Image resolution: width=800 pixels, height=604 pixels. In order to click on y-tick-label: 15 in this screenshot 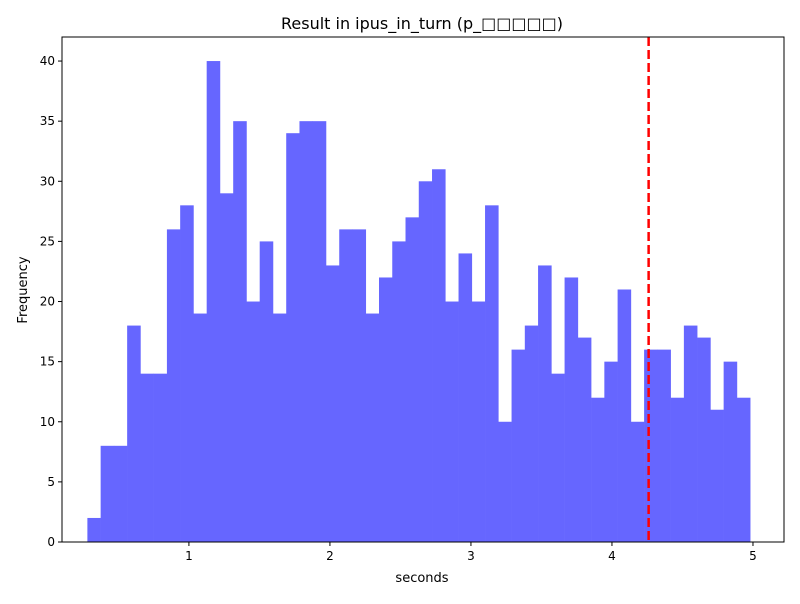, I will do `click(47, 362)`.